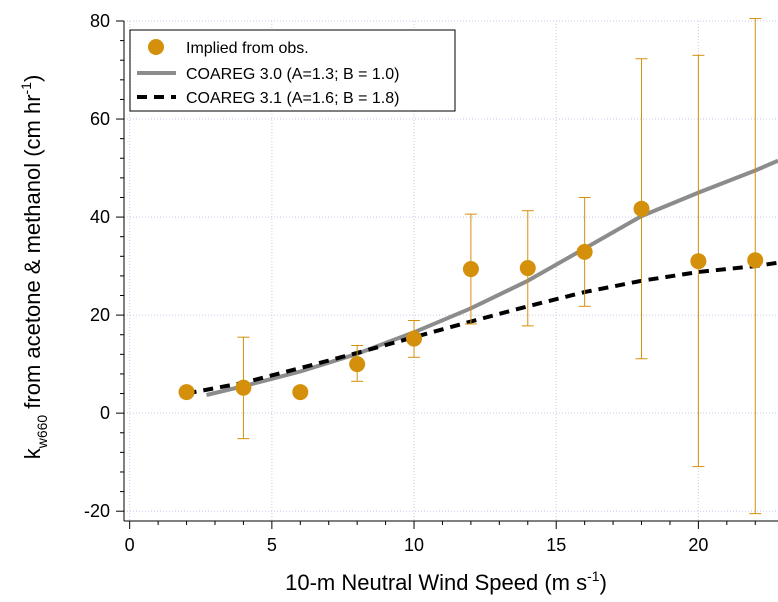 Image resolution: width=778 pixels, height=602 pixels. Describe the element at coordinates (414, 545) in the screenshot. I see `x-tick-label: 10` at that location.